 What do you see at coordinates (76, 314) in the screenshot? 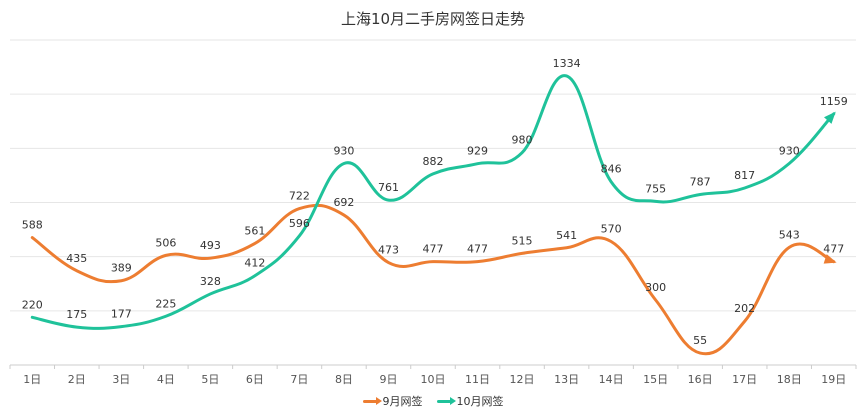
I see `data-label-oct: 175` at bounding box center [76, 314].